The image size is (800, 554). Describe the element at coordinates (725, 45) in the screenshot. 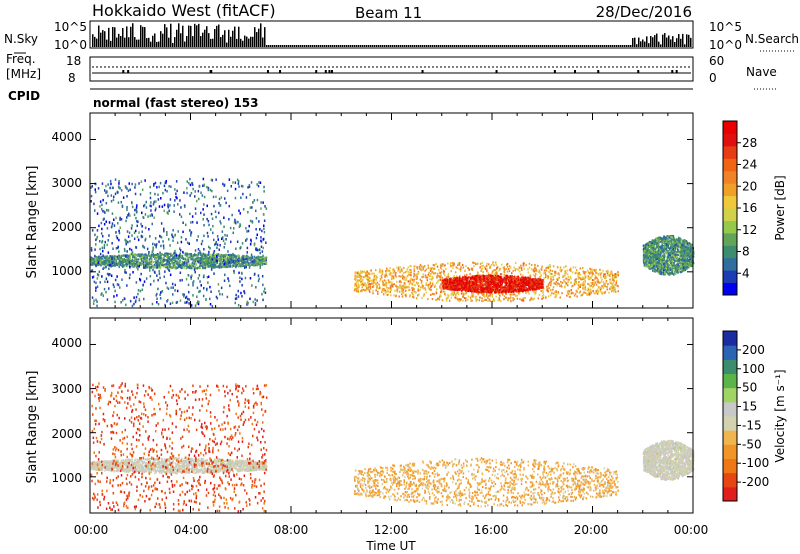

I see `noise-tick-bottom-right: 10^0` at that location.